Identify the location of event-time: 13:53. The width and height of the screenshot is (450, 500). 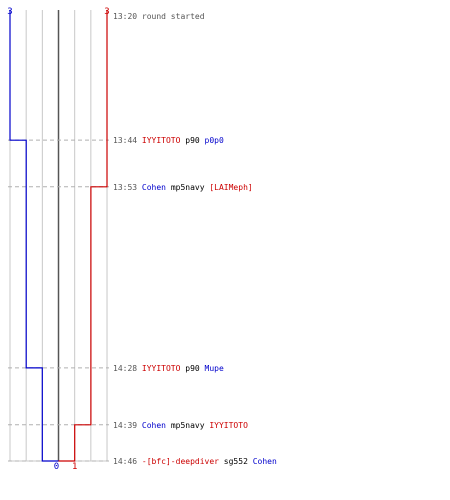
(125, 187).